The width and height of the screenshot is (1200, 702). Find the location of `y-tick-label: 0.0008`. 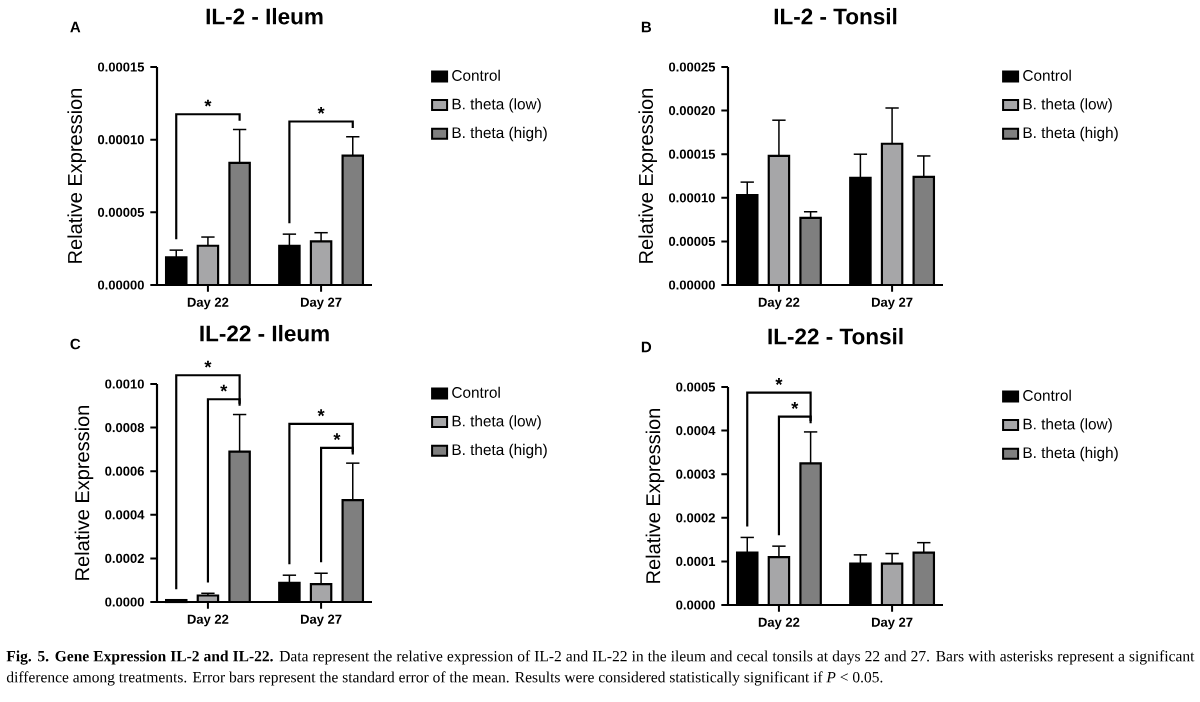

y-tick-label: 0.0008 is located at coordinates (125, 428).